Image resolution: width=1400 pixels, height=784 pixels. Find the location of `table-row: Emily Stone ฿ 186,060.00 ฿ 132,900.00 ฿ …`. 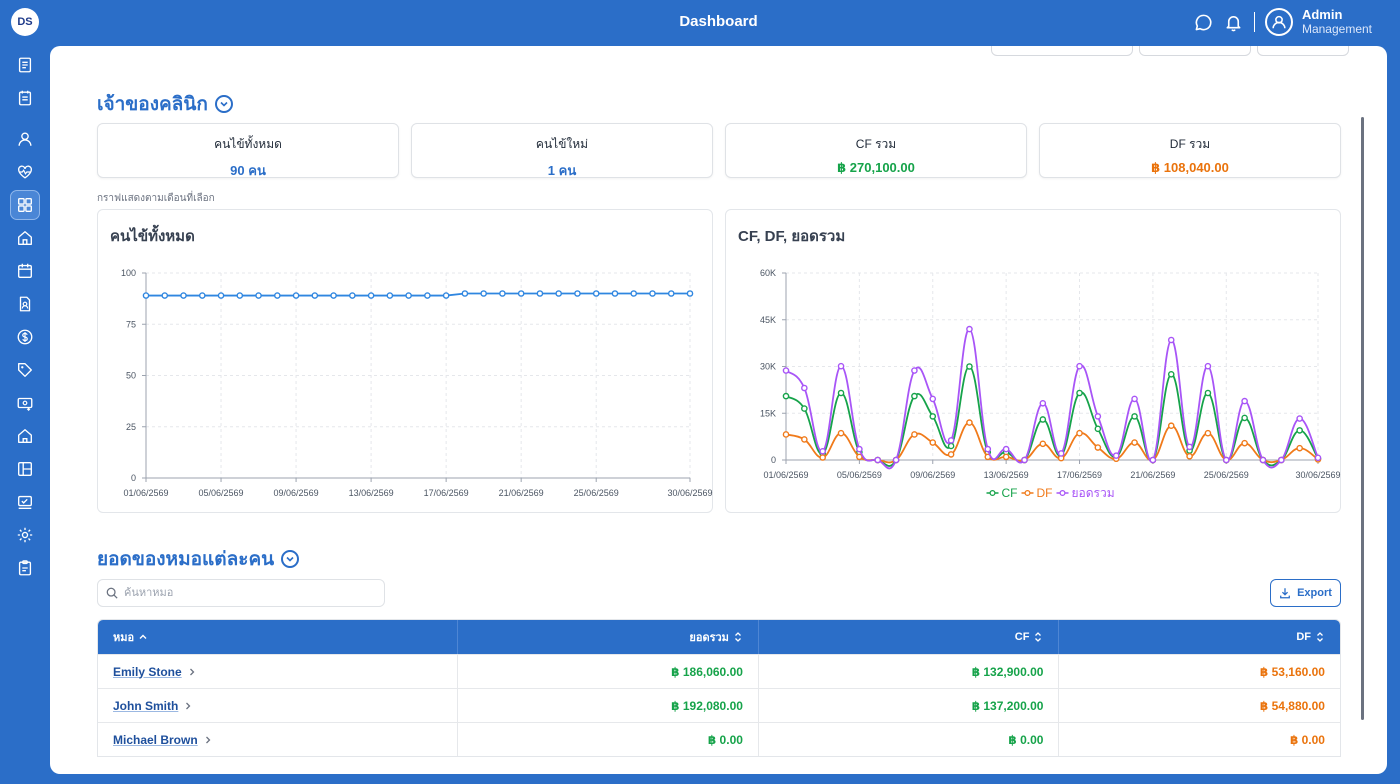

table-row: Emily Stone ฿ 186,060.00 ฿ 132,900.00 ฿ … is located at coordinates (719, 671).